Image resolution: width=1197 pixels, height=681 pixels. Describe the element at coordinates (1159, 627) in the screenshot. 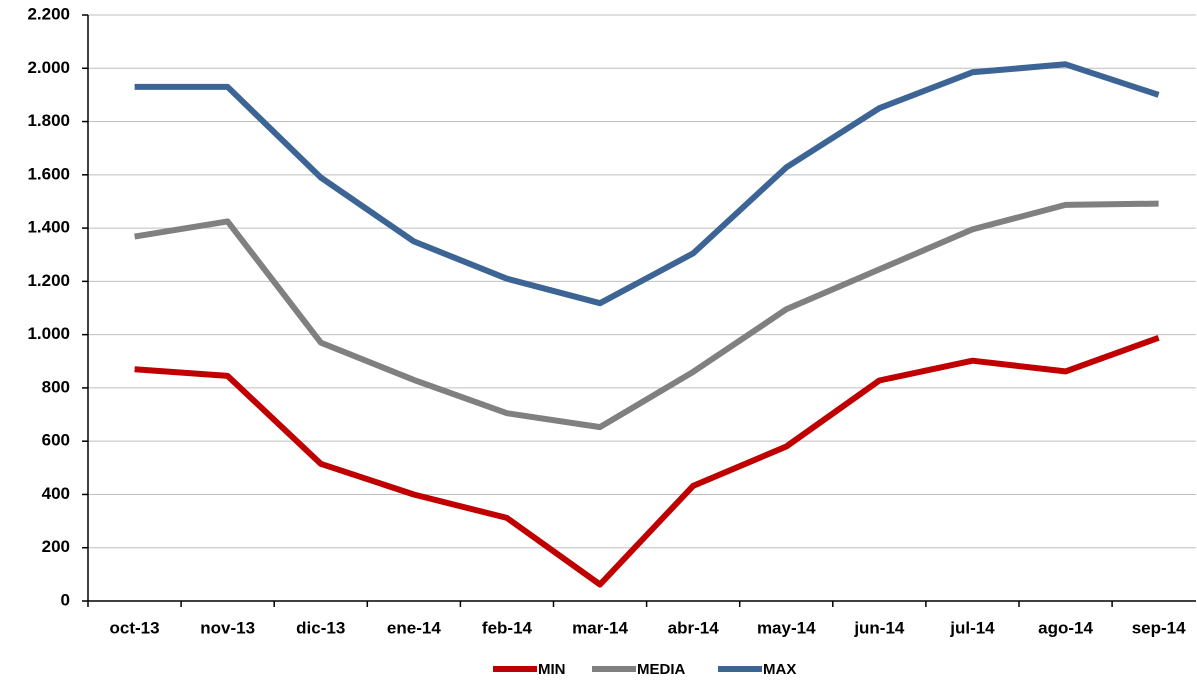

I see `x-tick-label: sep-14` at that location.